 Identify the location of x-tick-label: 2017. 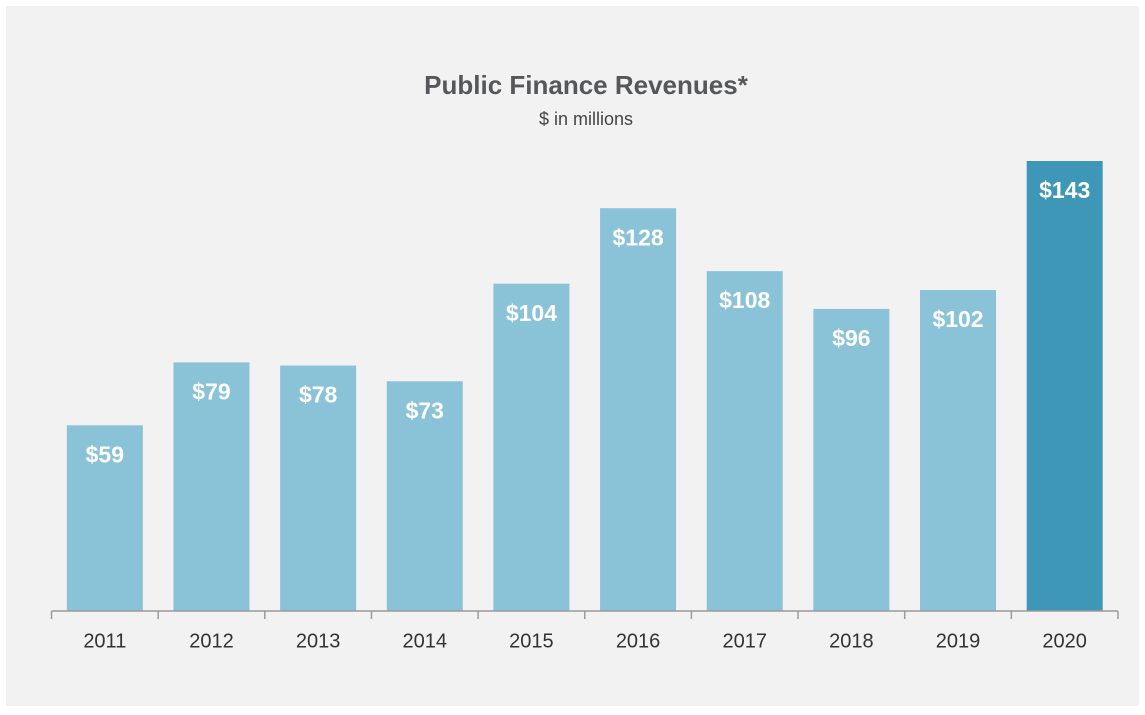
(744, 641).